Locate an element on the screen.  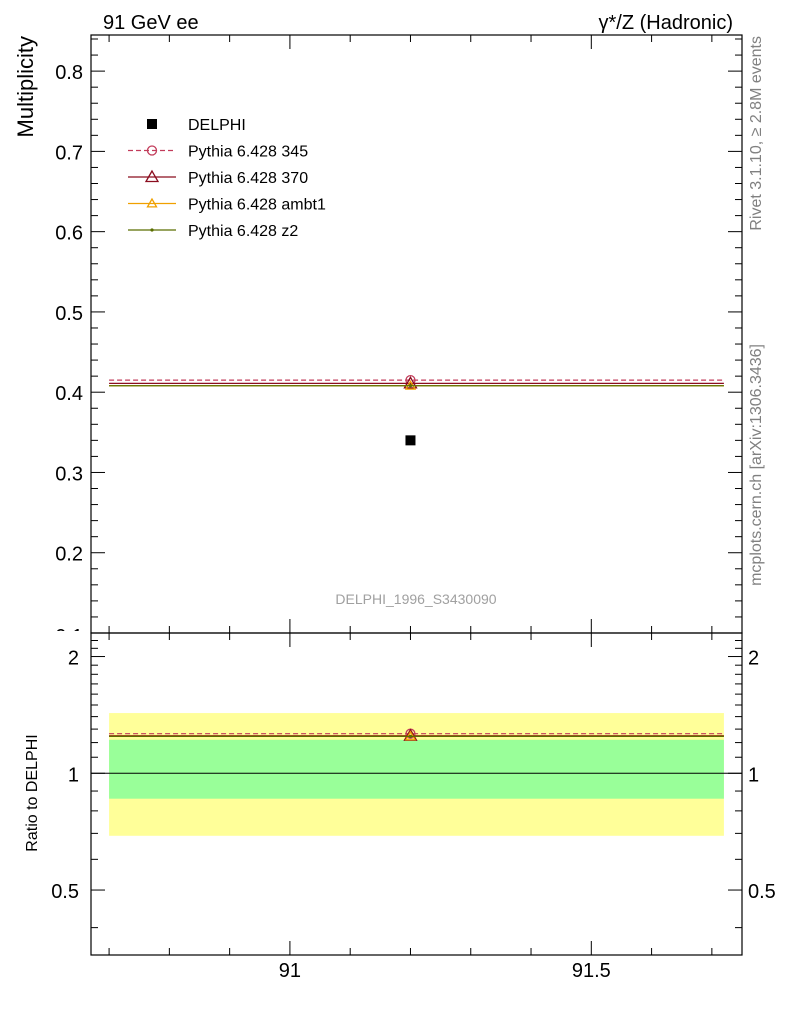
main-y-tick-label-6: 0.8 is located at coordinates (69, 73).